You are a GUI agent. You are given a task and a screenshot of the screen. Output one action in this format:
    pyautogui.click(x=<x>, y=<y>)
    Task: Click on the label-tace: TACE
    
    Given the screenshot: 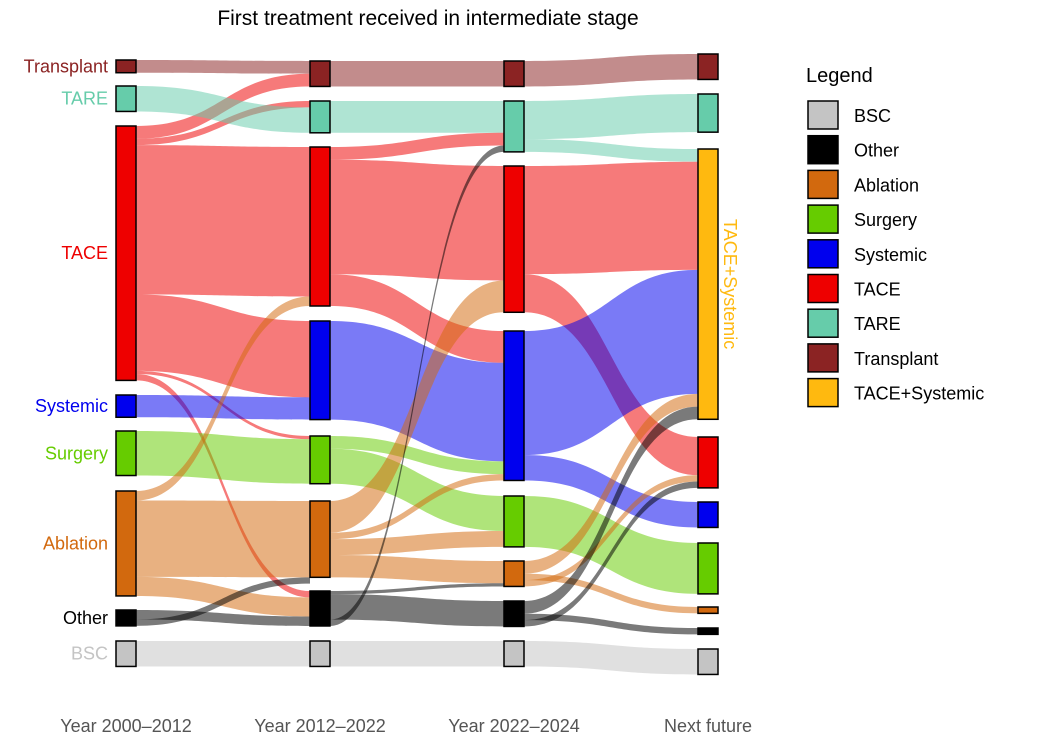 What is the action you would take?
    pyautogui.click(x=84, y=253)
    